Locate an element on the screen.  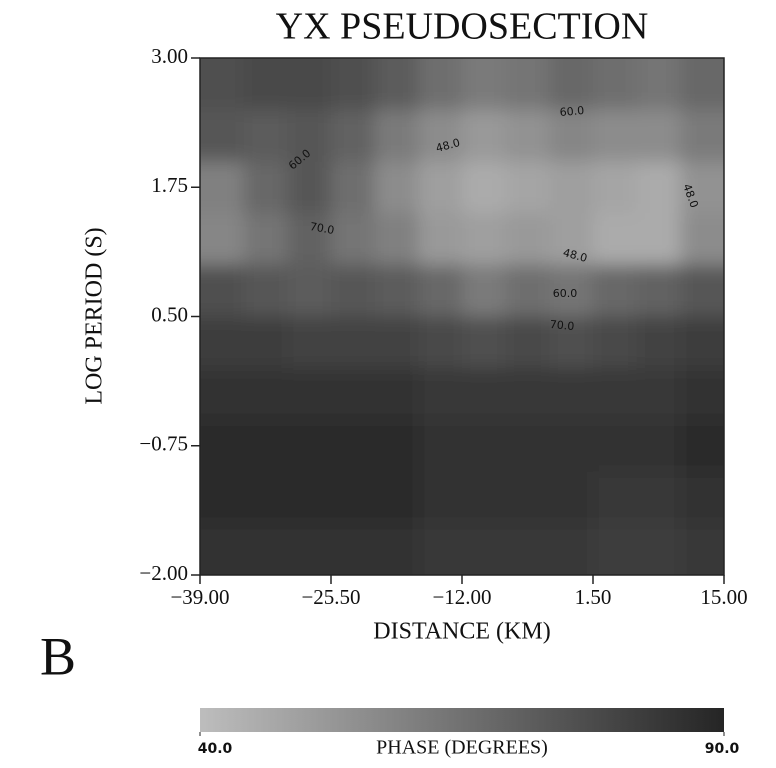
contour-label: 48.0 is located at coordinates (447, 145).